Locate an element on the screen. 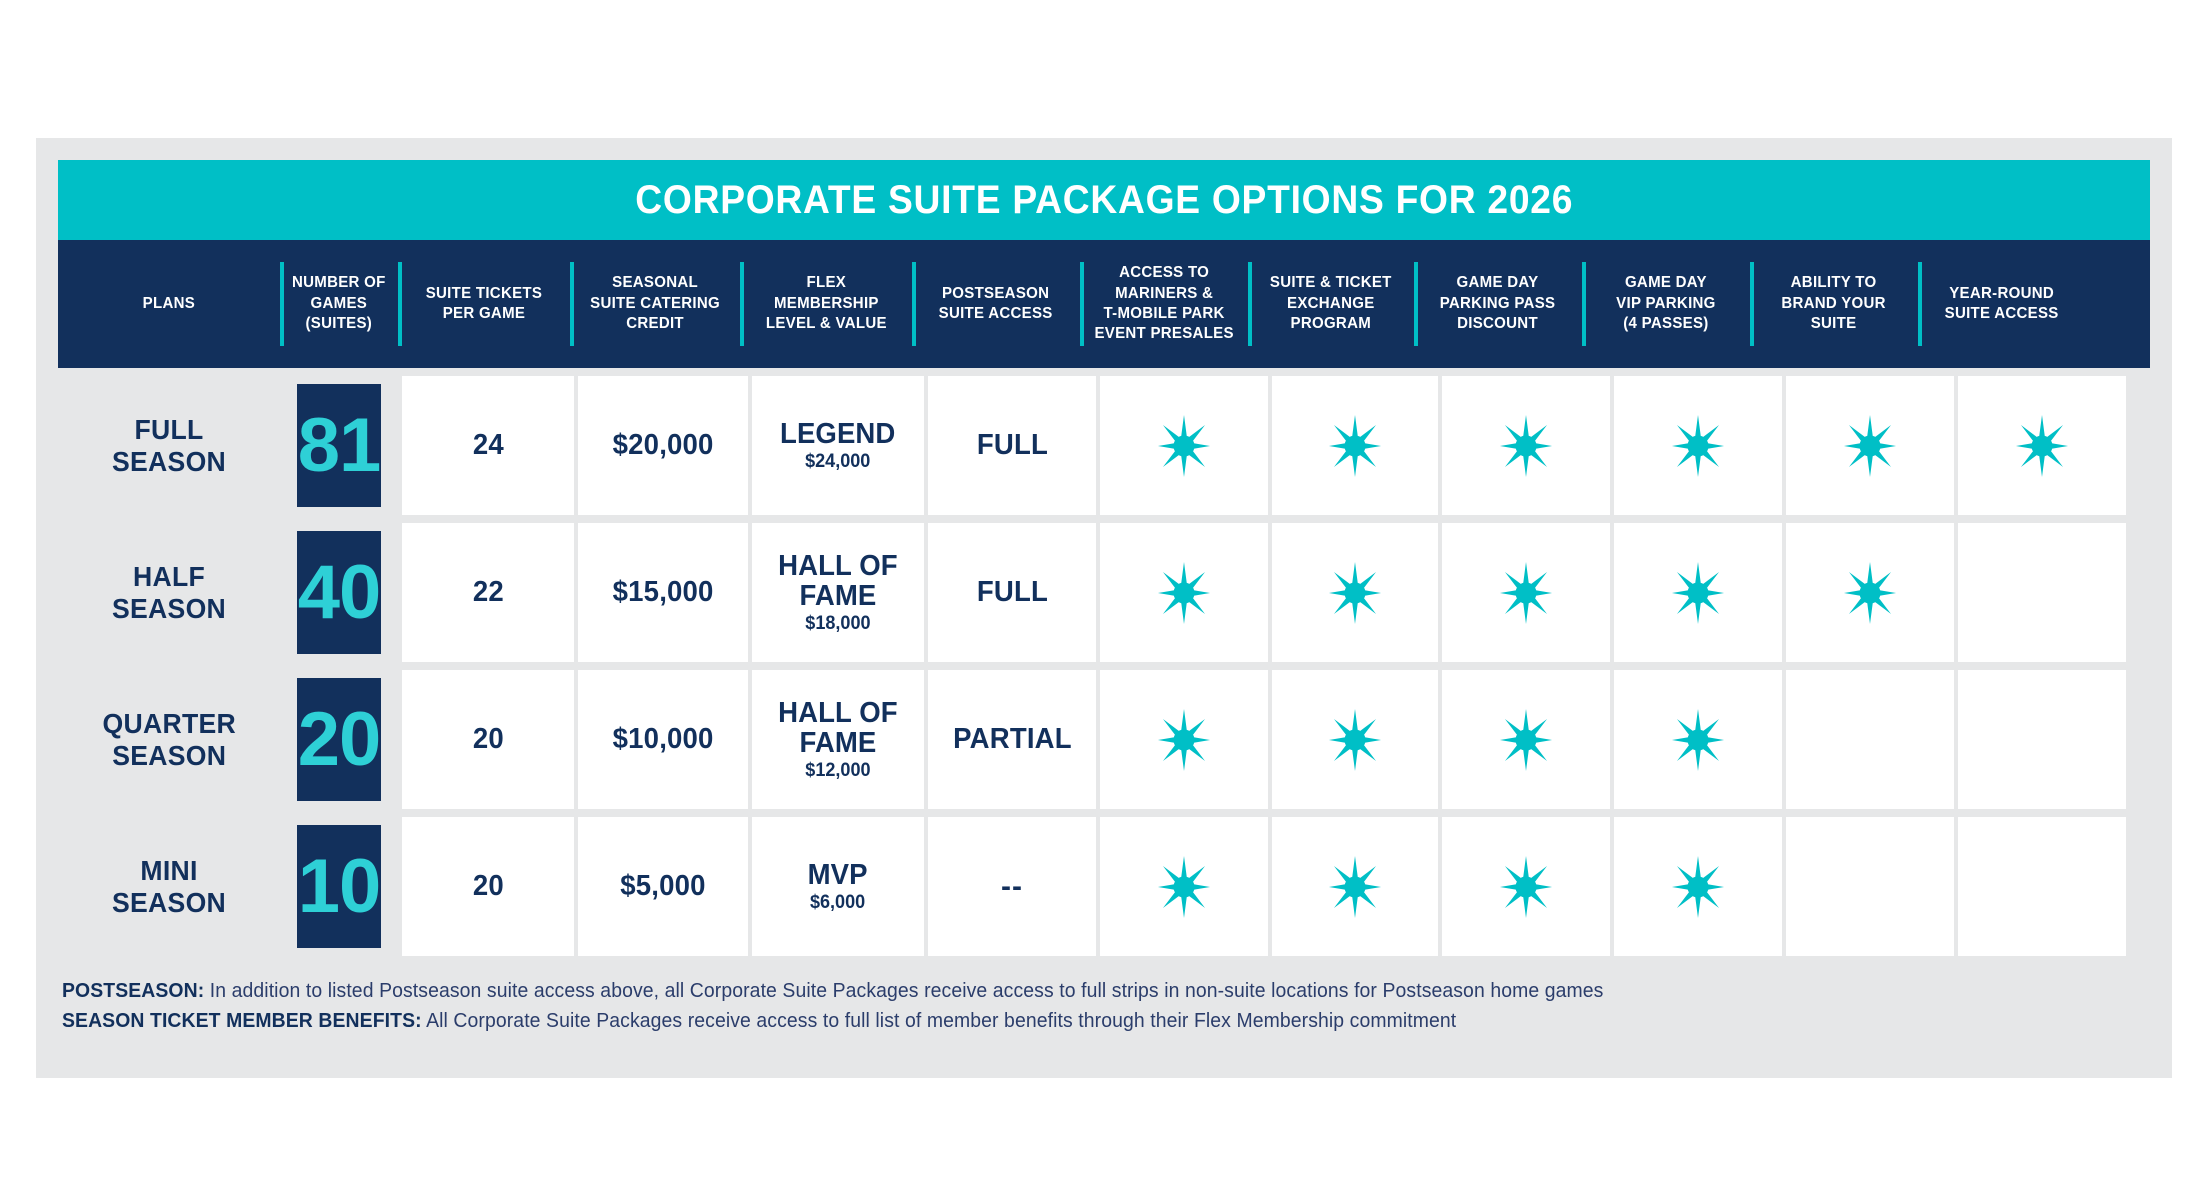  games-count-value: 10 is located at coordinates (339, 886).